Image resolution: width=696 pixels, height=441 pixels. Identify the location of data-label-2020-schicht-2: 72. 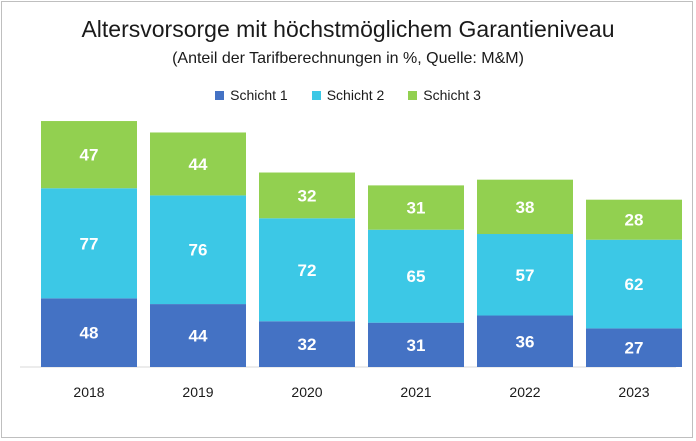
(307, 270).